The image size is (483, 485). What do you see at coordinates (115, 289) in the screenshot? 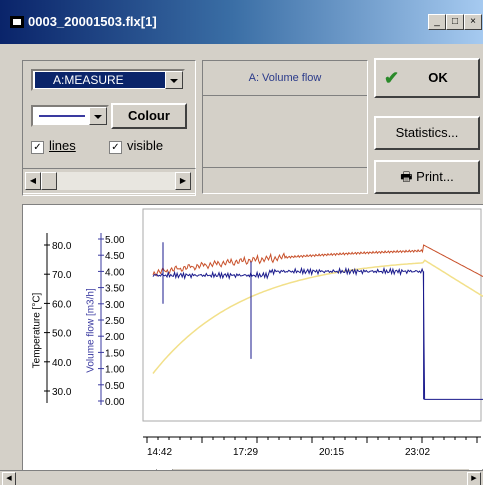
I see `flow-tick-label: 3.50` at bounding box center [115, 289].